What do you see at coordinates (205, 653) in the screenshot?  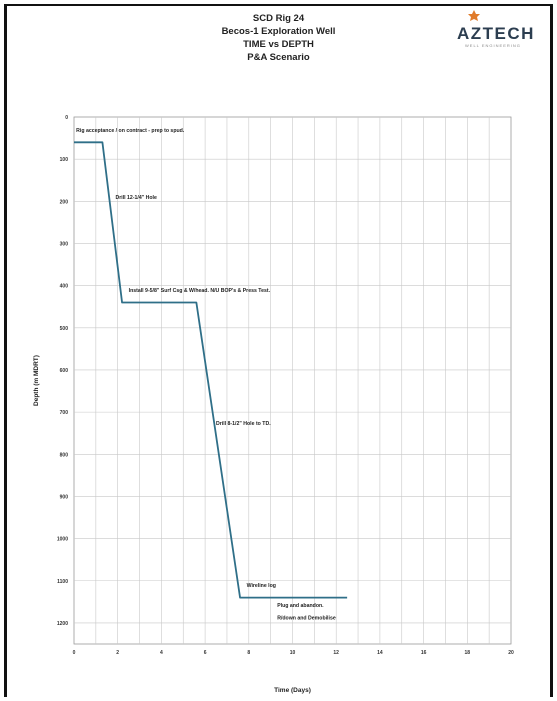 I see `x-tick-label: 6` at bounding box center [205, 653].